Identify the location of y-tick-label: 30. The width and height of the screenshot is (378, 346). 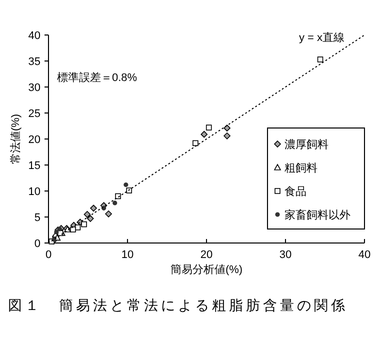
(34, 88).